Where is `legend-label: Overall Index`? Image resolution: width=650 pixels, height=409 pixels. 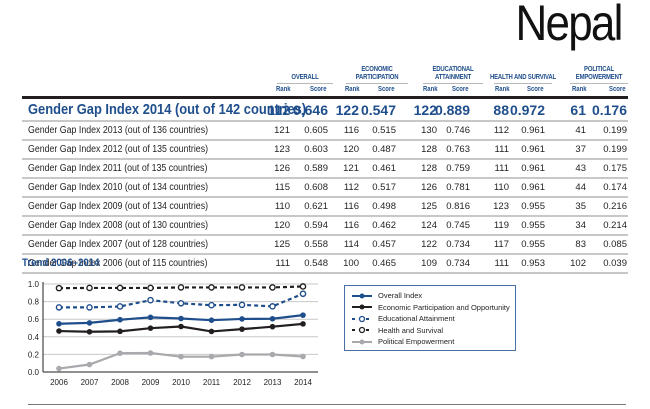 legend-label: Overall Index is located at coordinates (400, 295).